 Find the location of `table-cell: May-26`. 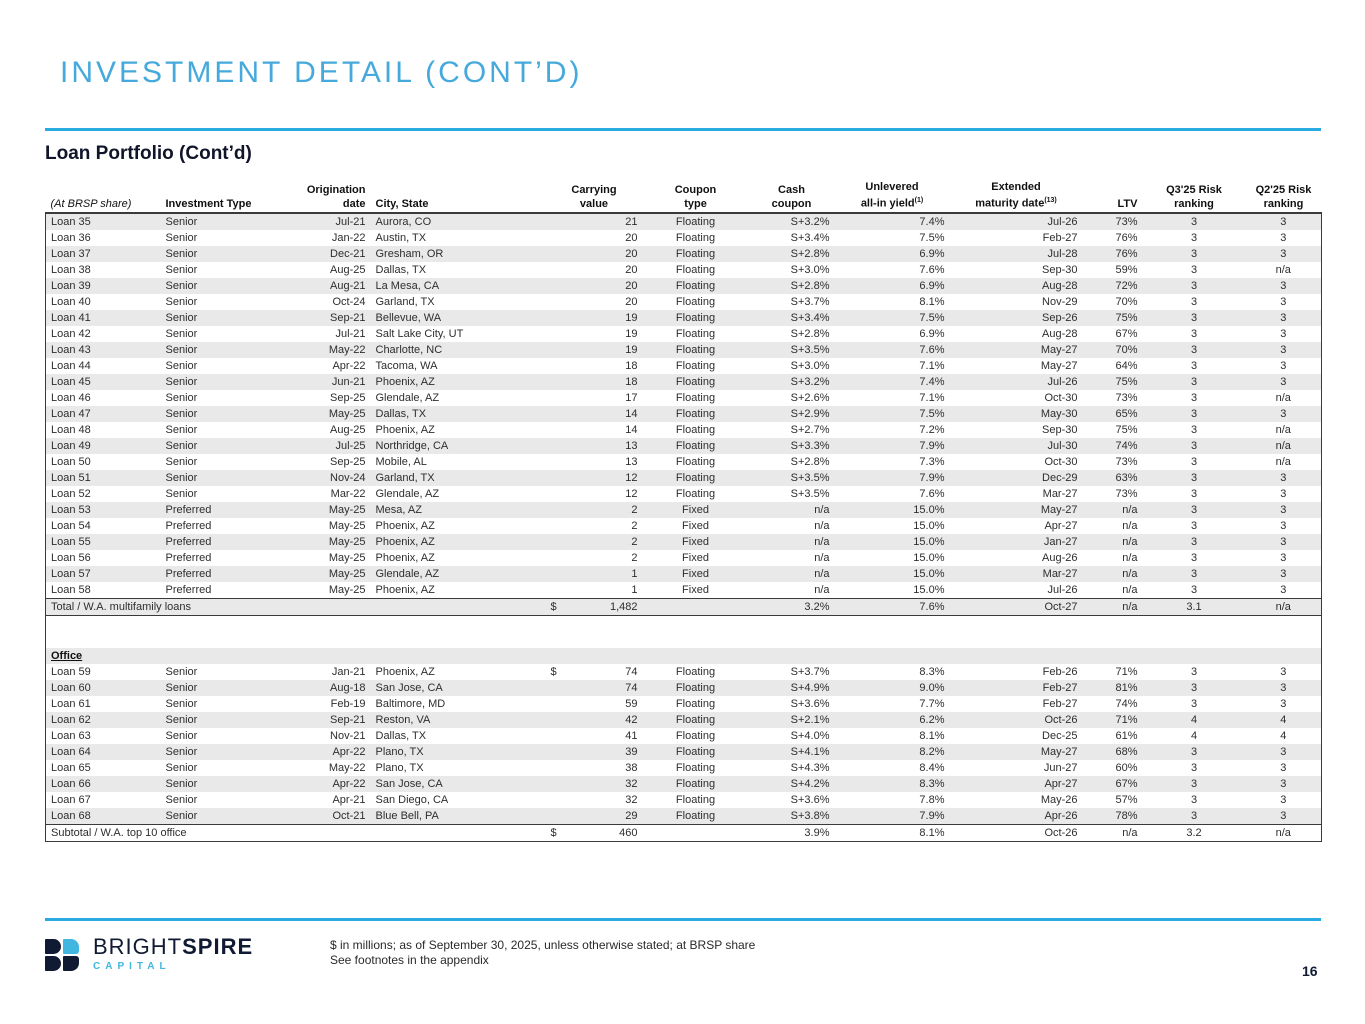

table-cell: May-26 is located at coordinates (1016, 799).